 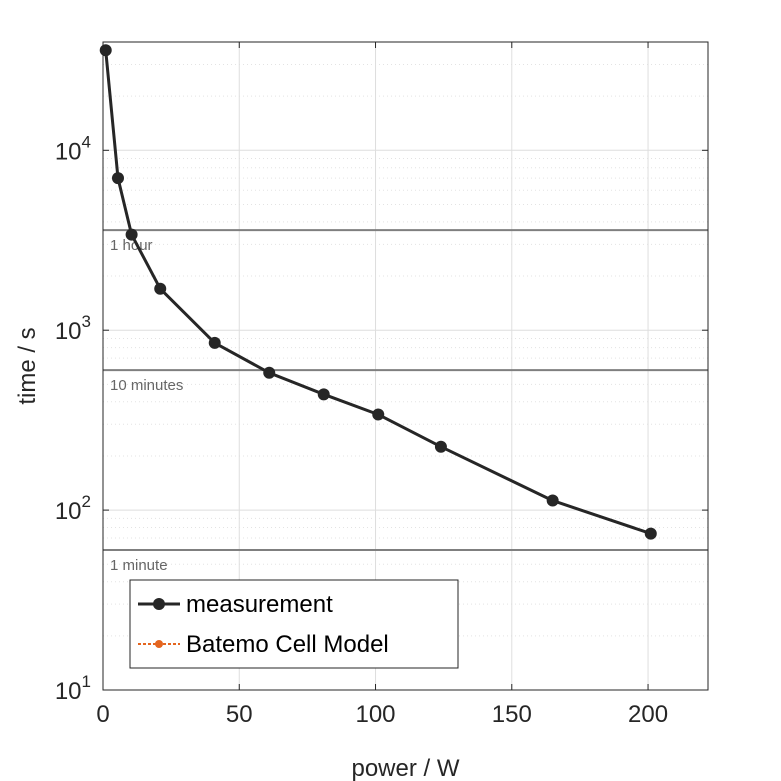 I want to click on legend-box, so click(x=294, y=624).